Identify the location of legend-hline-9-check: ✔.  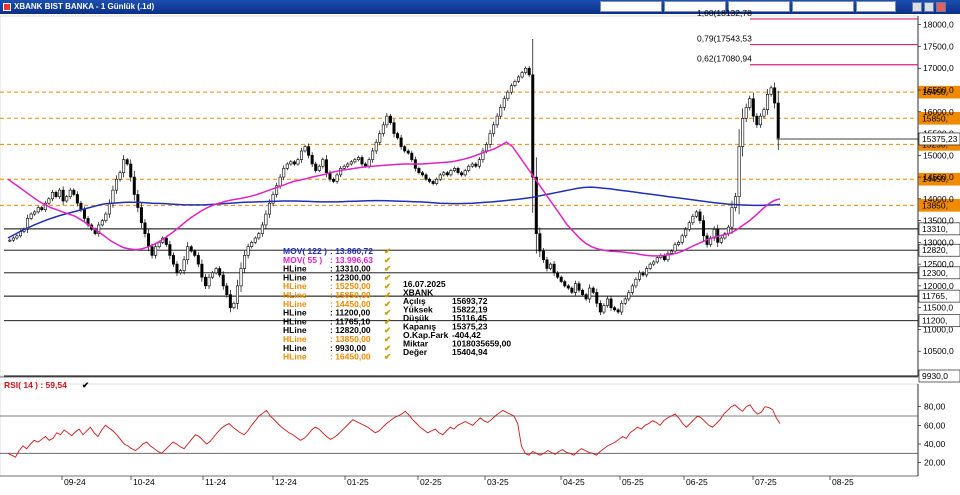
(387, 348).